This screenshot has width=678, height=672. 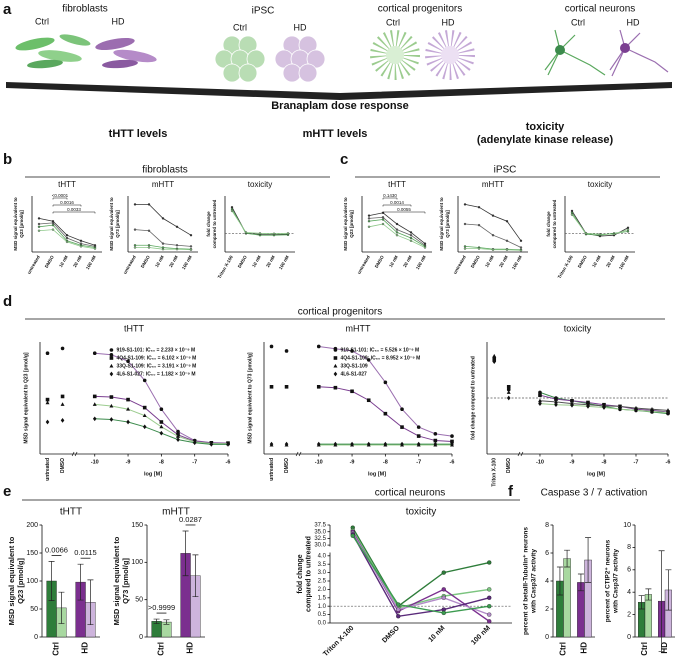 I want to click on y-tick-label: 200, so click(x=32, y=525).